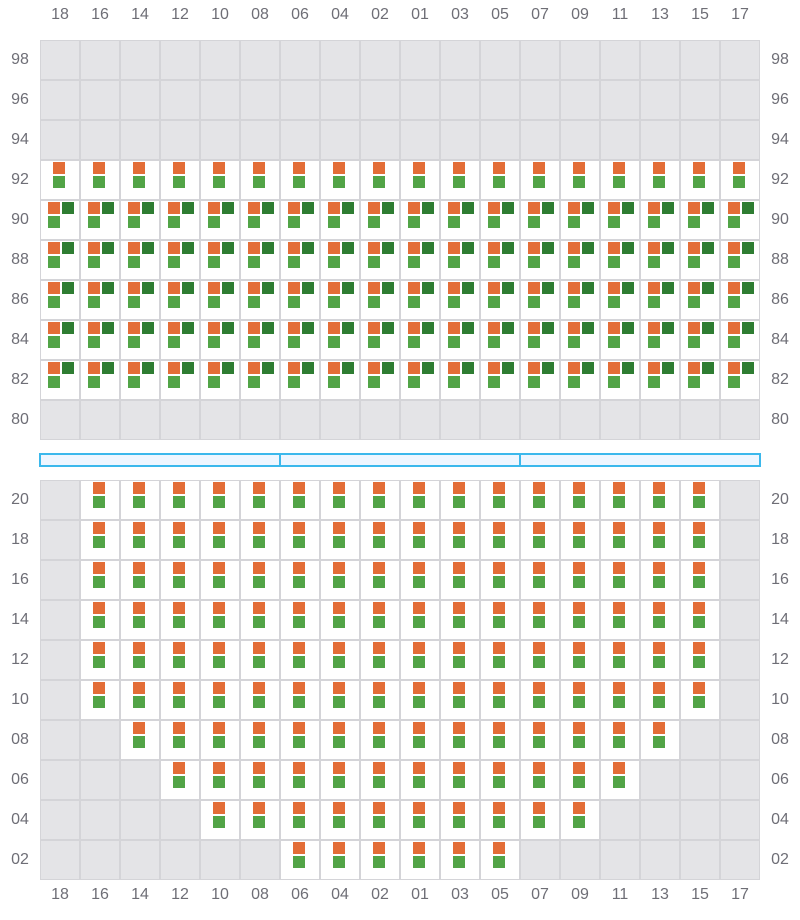 The width and height of the screenshot is (800, 920). Describe the element at coordinates (401, 460) in the screenshot. I see `divider-segment` at that location.